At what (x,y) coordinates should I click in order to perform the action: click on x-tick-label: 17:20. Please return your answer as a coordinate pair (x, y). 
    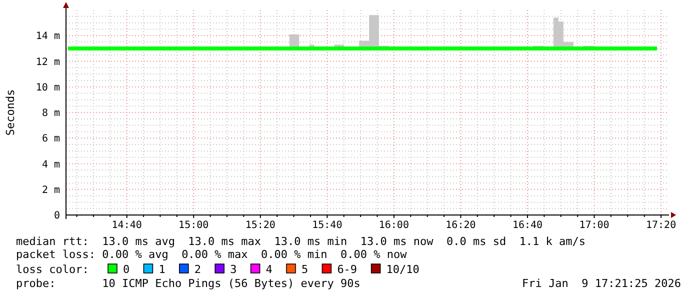
    Looking at the image, I should click on (661, 225).